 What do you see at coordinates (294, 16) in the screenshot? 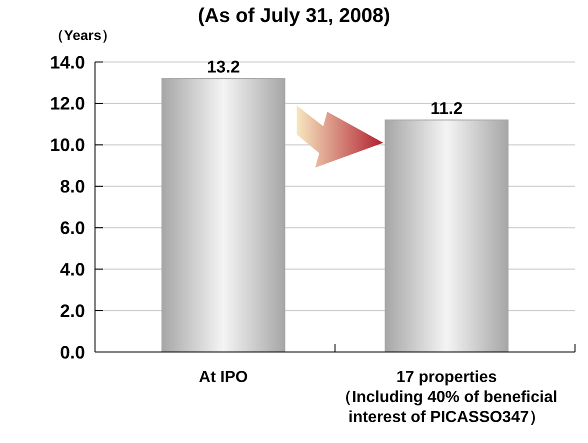
I see `chart-title: (As of July 31, 2008)` at bounding box center [294, 16].